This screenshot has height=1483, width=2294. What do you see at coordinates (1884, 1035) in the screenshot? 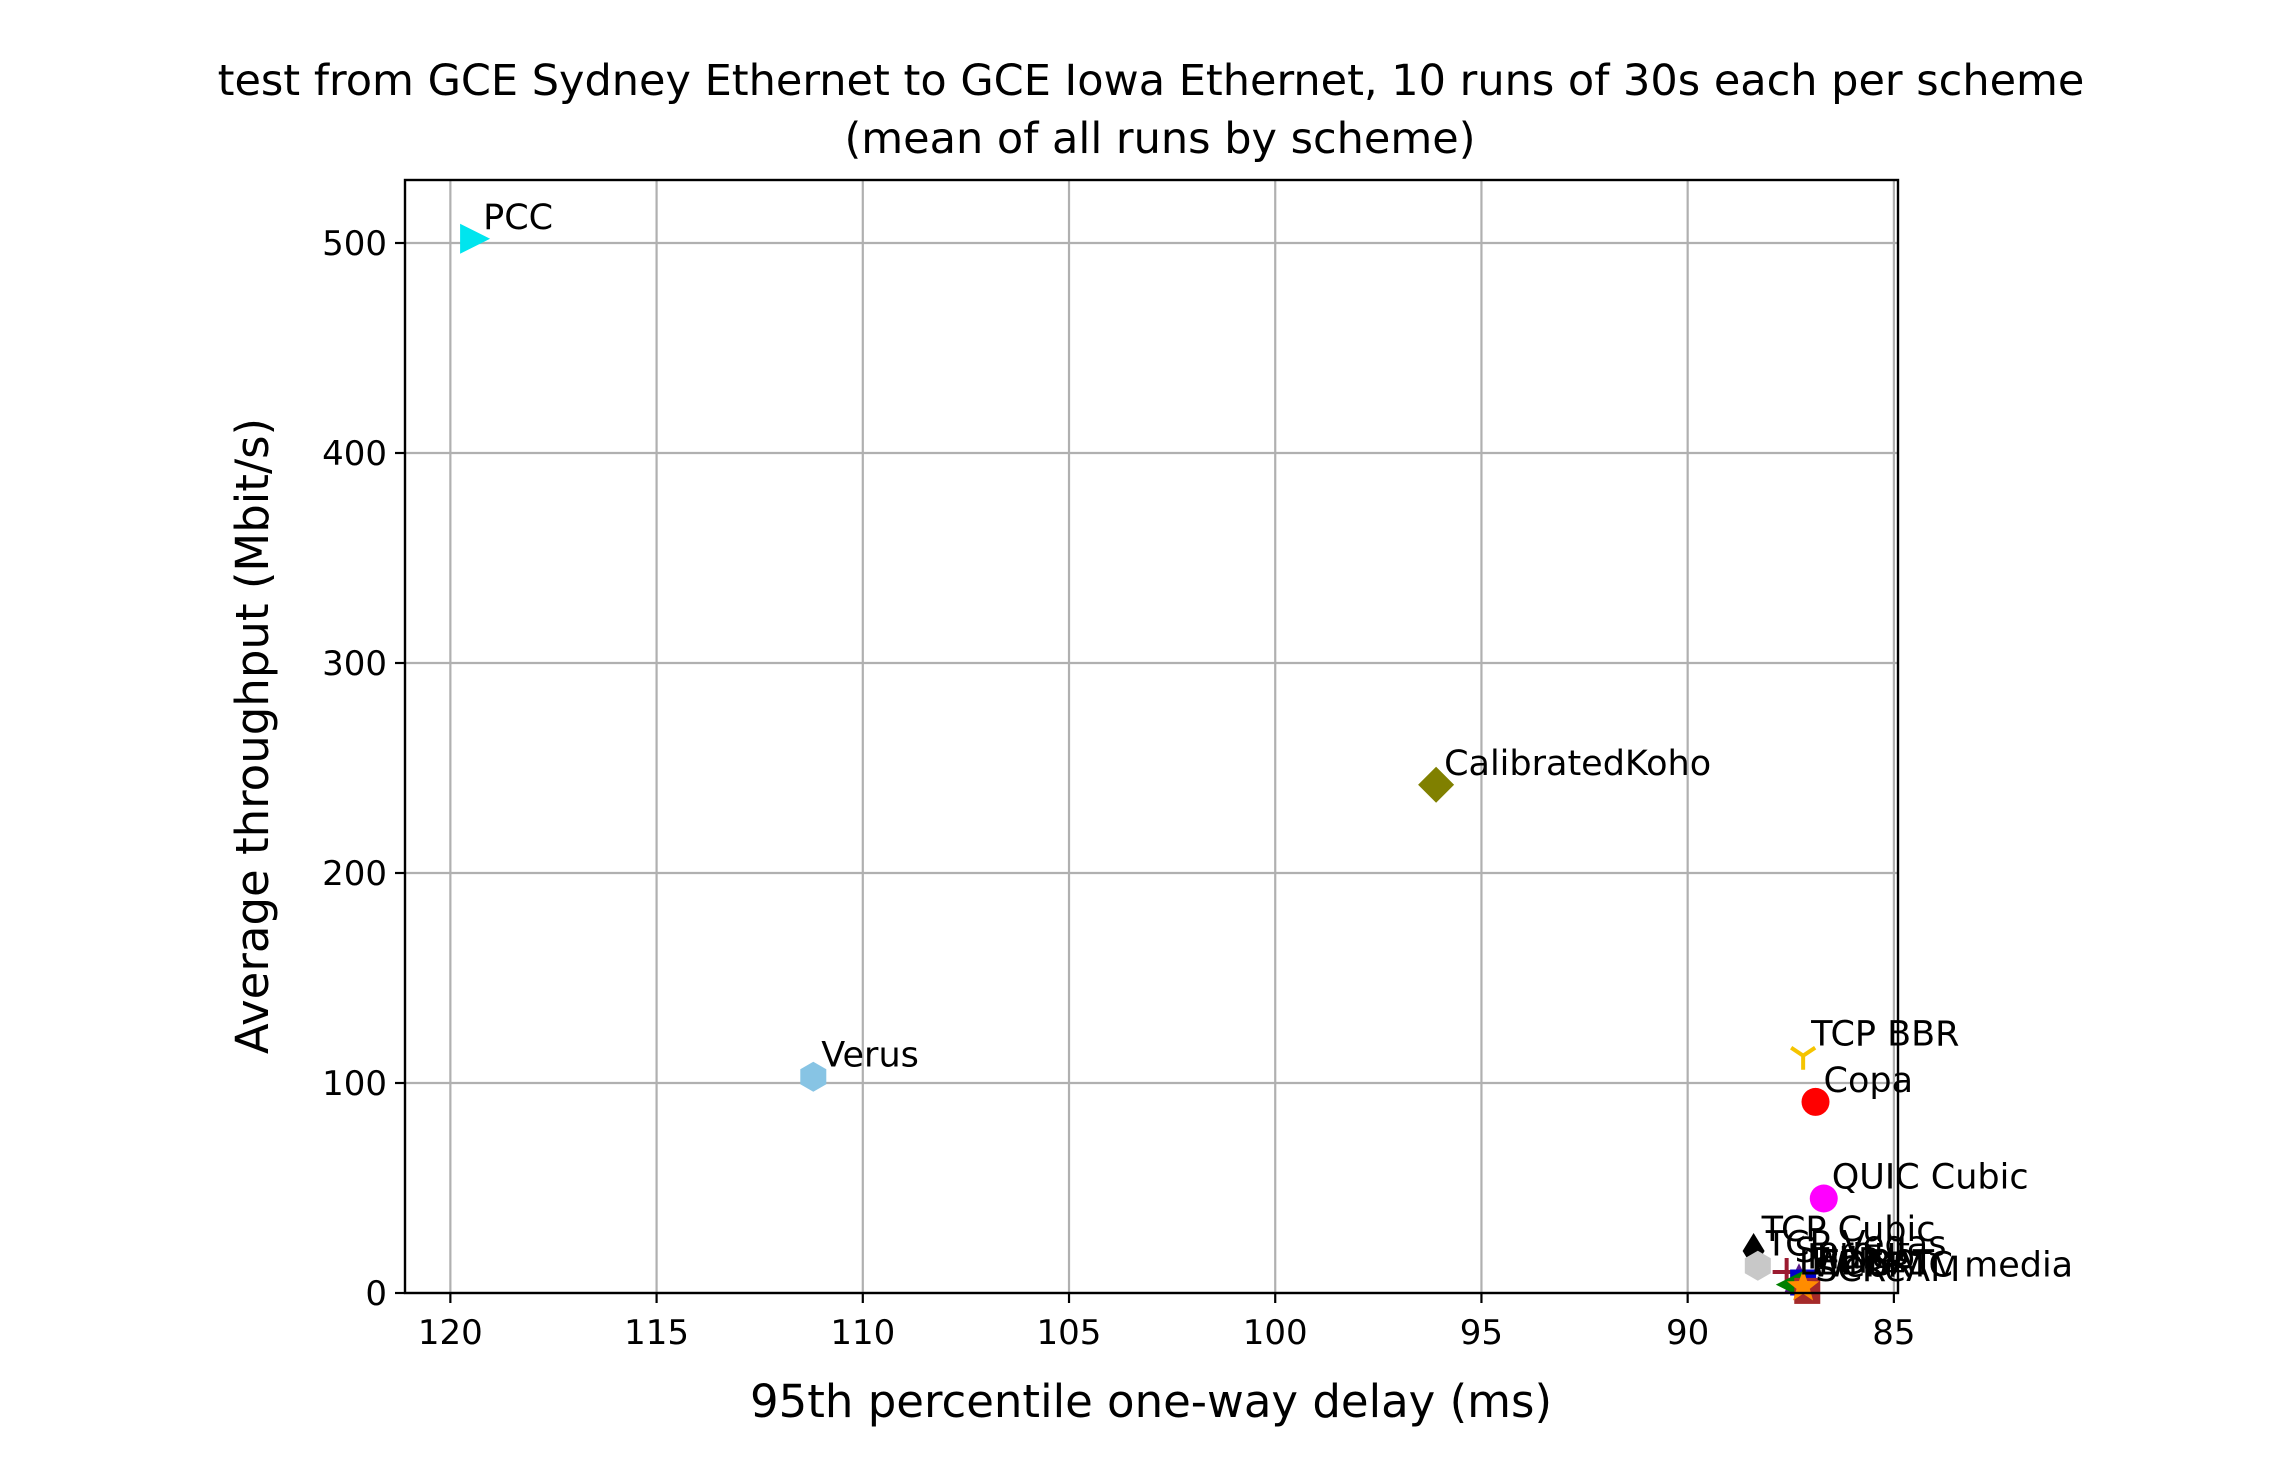
I see `point-label: TCP BBR` at bounding box center [1884, 1035].